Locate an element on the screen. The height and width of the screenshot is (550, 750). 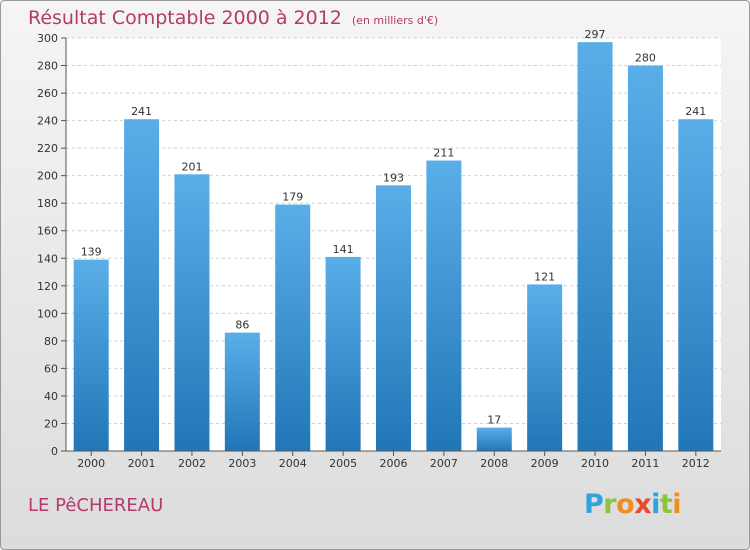
y-tick-label: 140 is located at coordinates (47, 258).